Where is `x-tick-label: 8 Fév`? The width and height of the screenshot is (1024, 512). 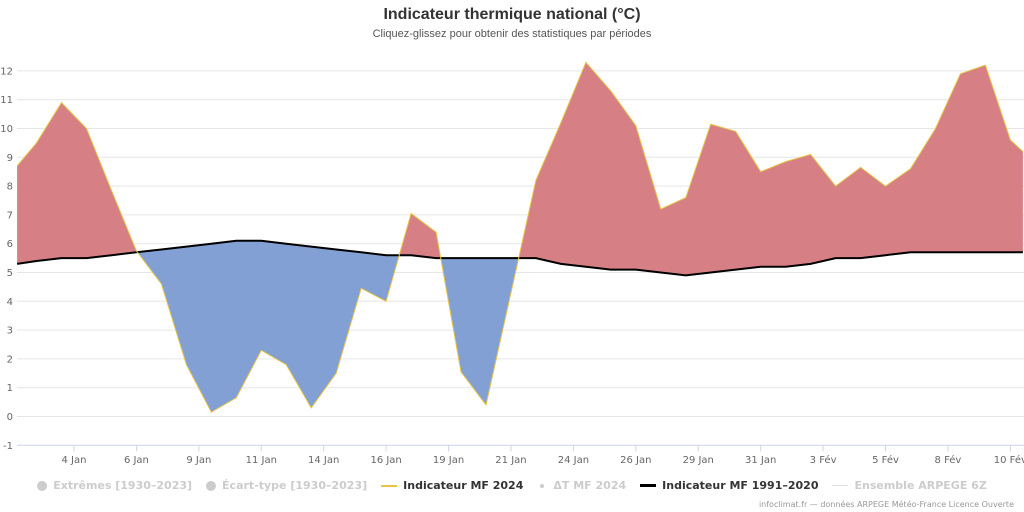 x-tick-label: 8 Fév is located at coordinates (948, 460).